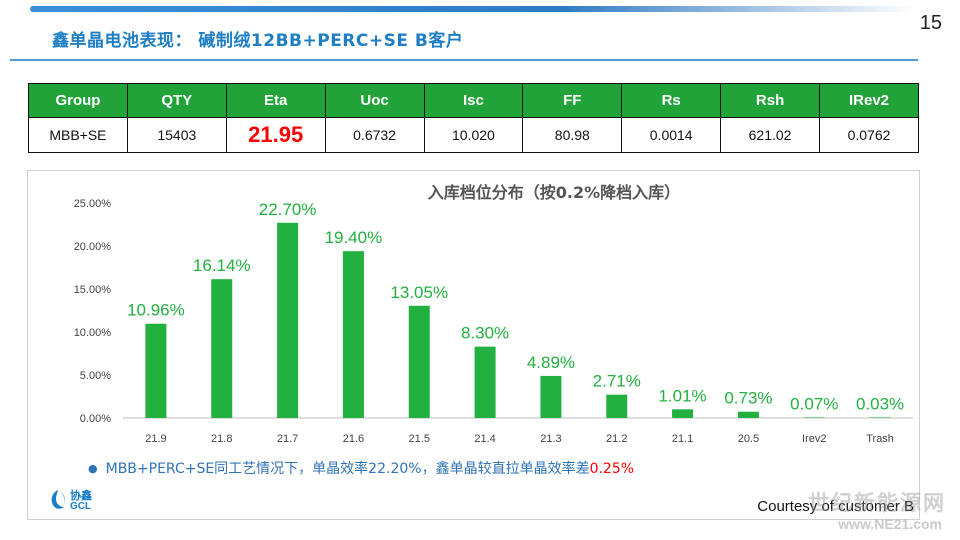 The width and height of the screenshot is (960, 540). Describe the element at coordinates (78, 100) in the screenshot. I see `header-group: Group` at that location.